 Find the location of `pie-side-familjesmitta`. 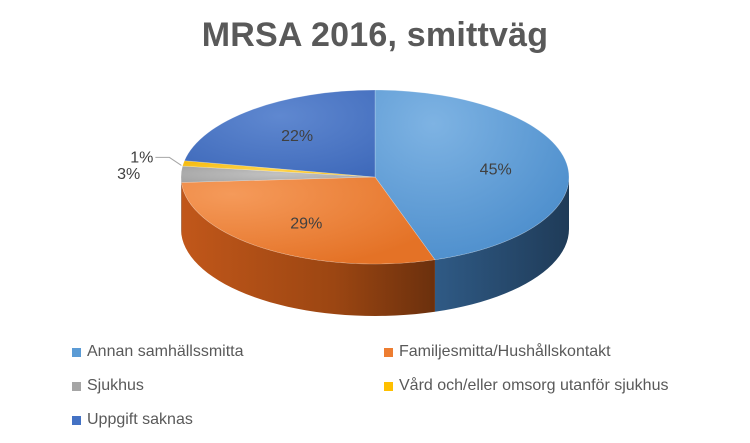

pie-side-familjesmitta is located at coordinates (308, 249).